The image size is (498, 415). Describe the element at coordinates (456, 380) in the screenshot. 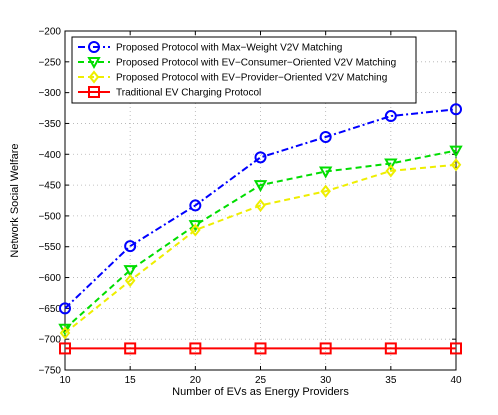

I see `x-tick-label: 40` at that location.